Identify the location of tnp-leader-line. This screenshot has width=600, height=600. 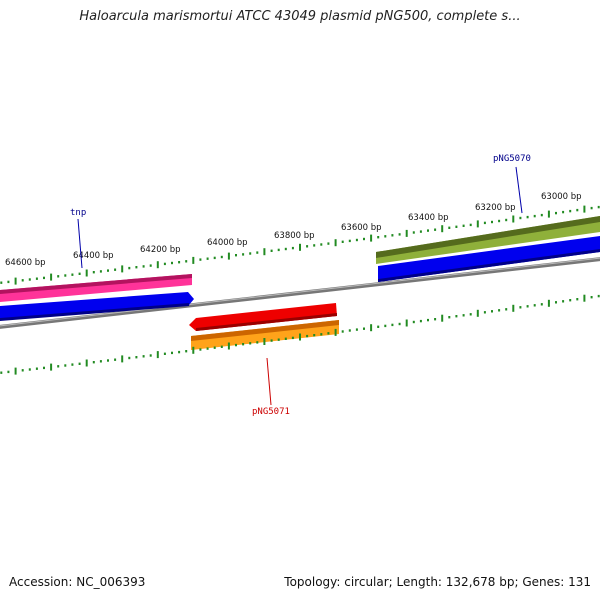
(80, 243).